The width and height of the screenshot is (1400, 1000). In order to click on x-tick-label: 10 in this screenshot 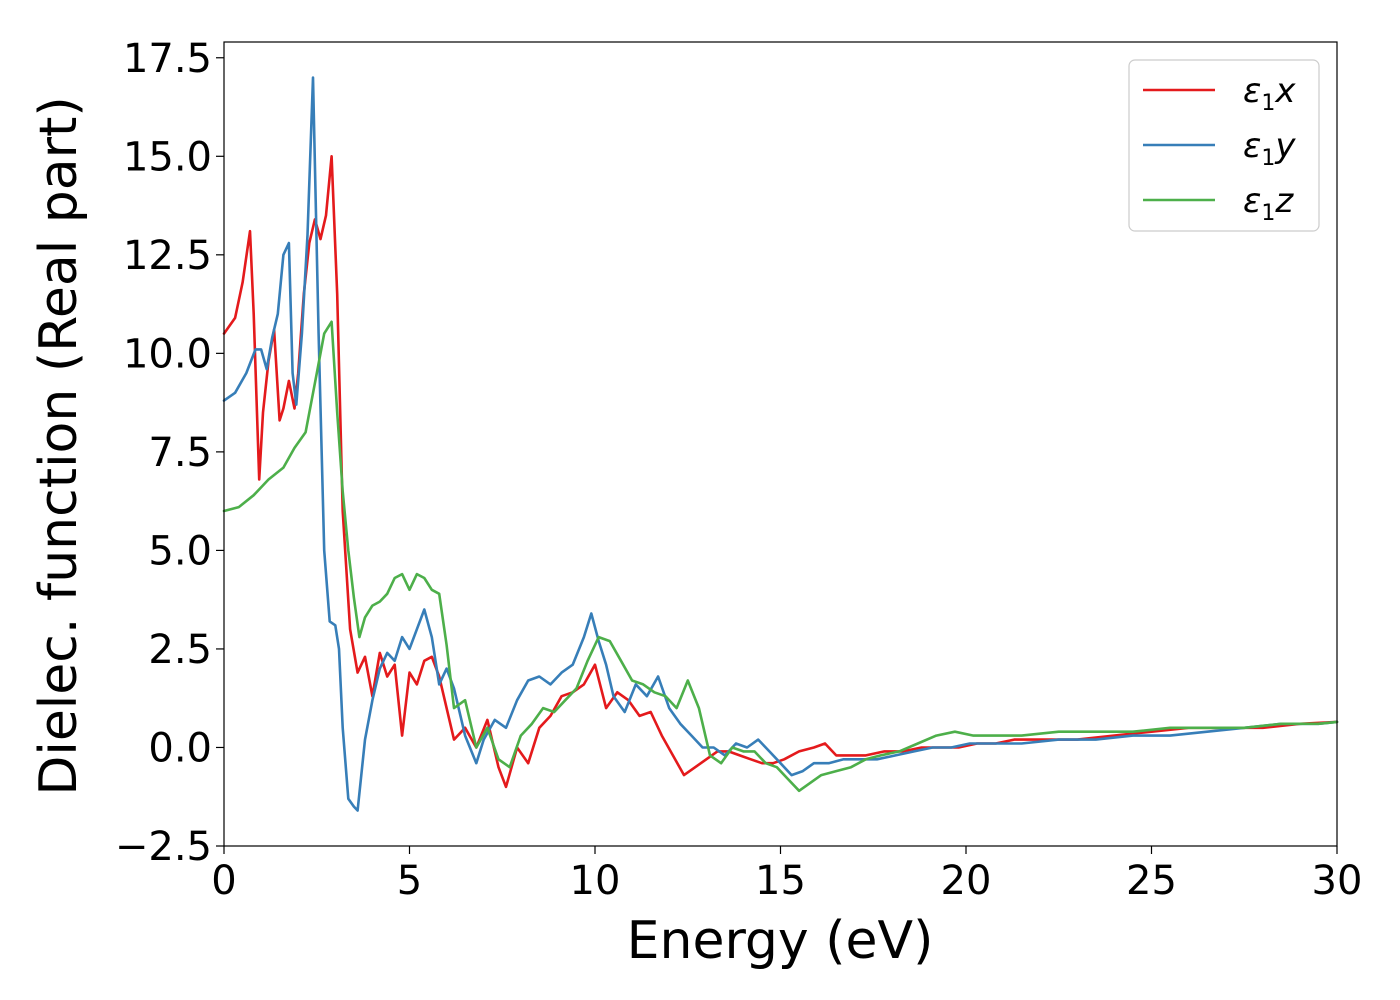, I will do `click(595, 881)`.